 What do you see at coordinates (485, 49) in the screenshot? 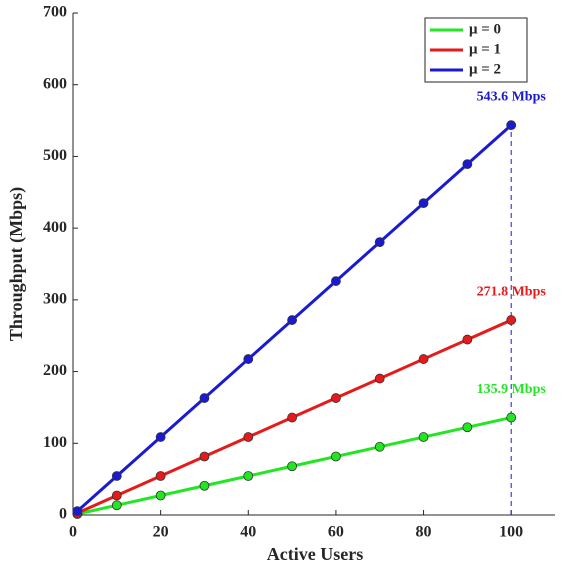
I see `legend-label: μ = 1` at bounding box center [485, 49].